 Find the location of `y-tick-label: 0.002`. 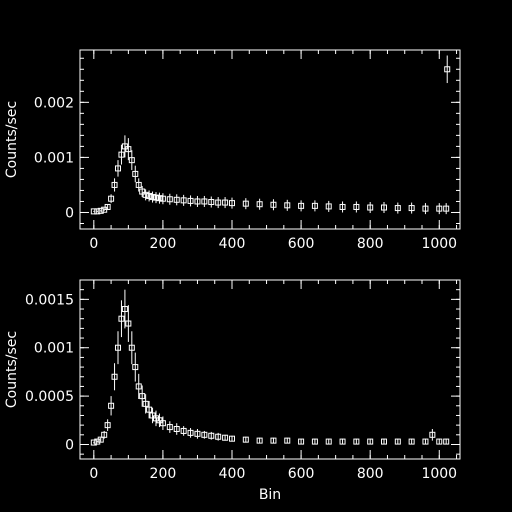

y-tick-label: 0.002 is located at coordinates (54, 103).